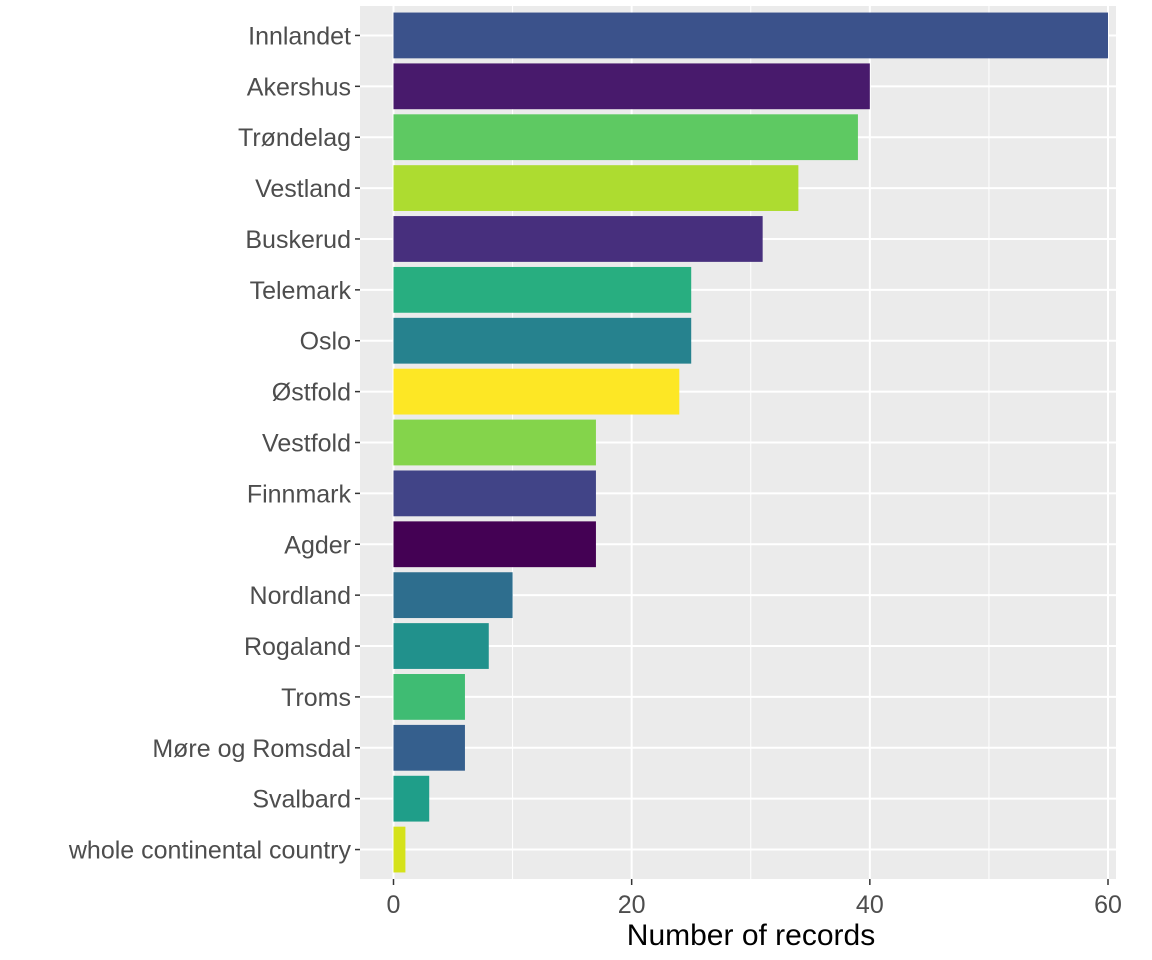 The height and width of the screenshot is (960, 1152). Describe the element at coordinates (632, 905) in the screenshot. I see `x-tick-label-1: 20` at that location.